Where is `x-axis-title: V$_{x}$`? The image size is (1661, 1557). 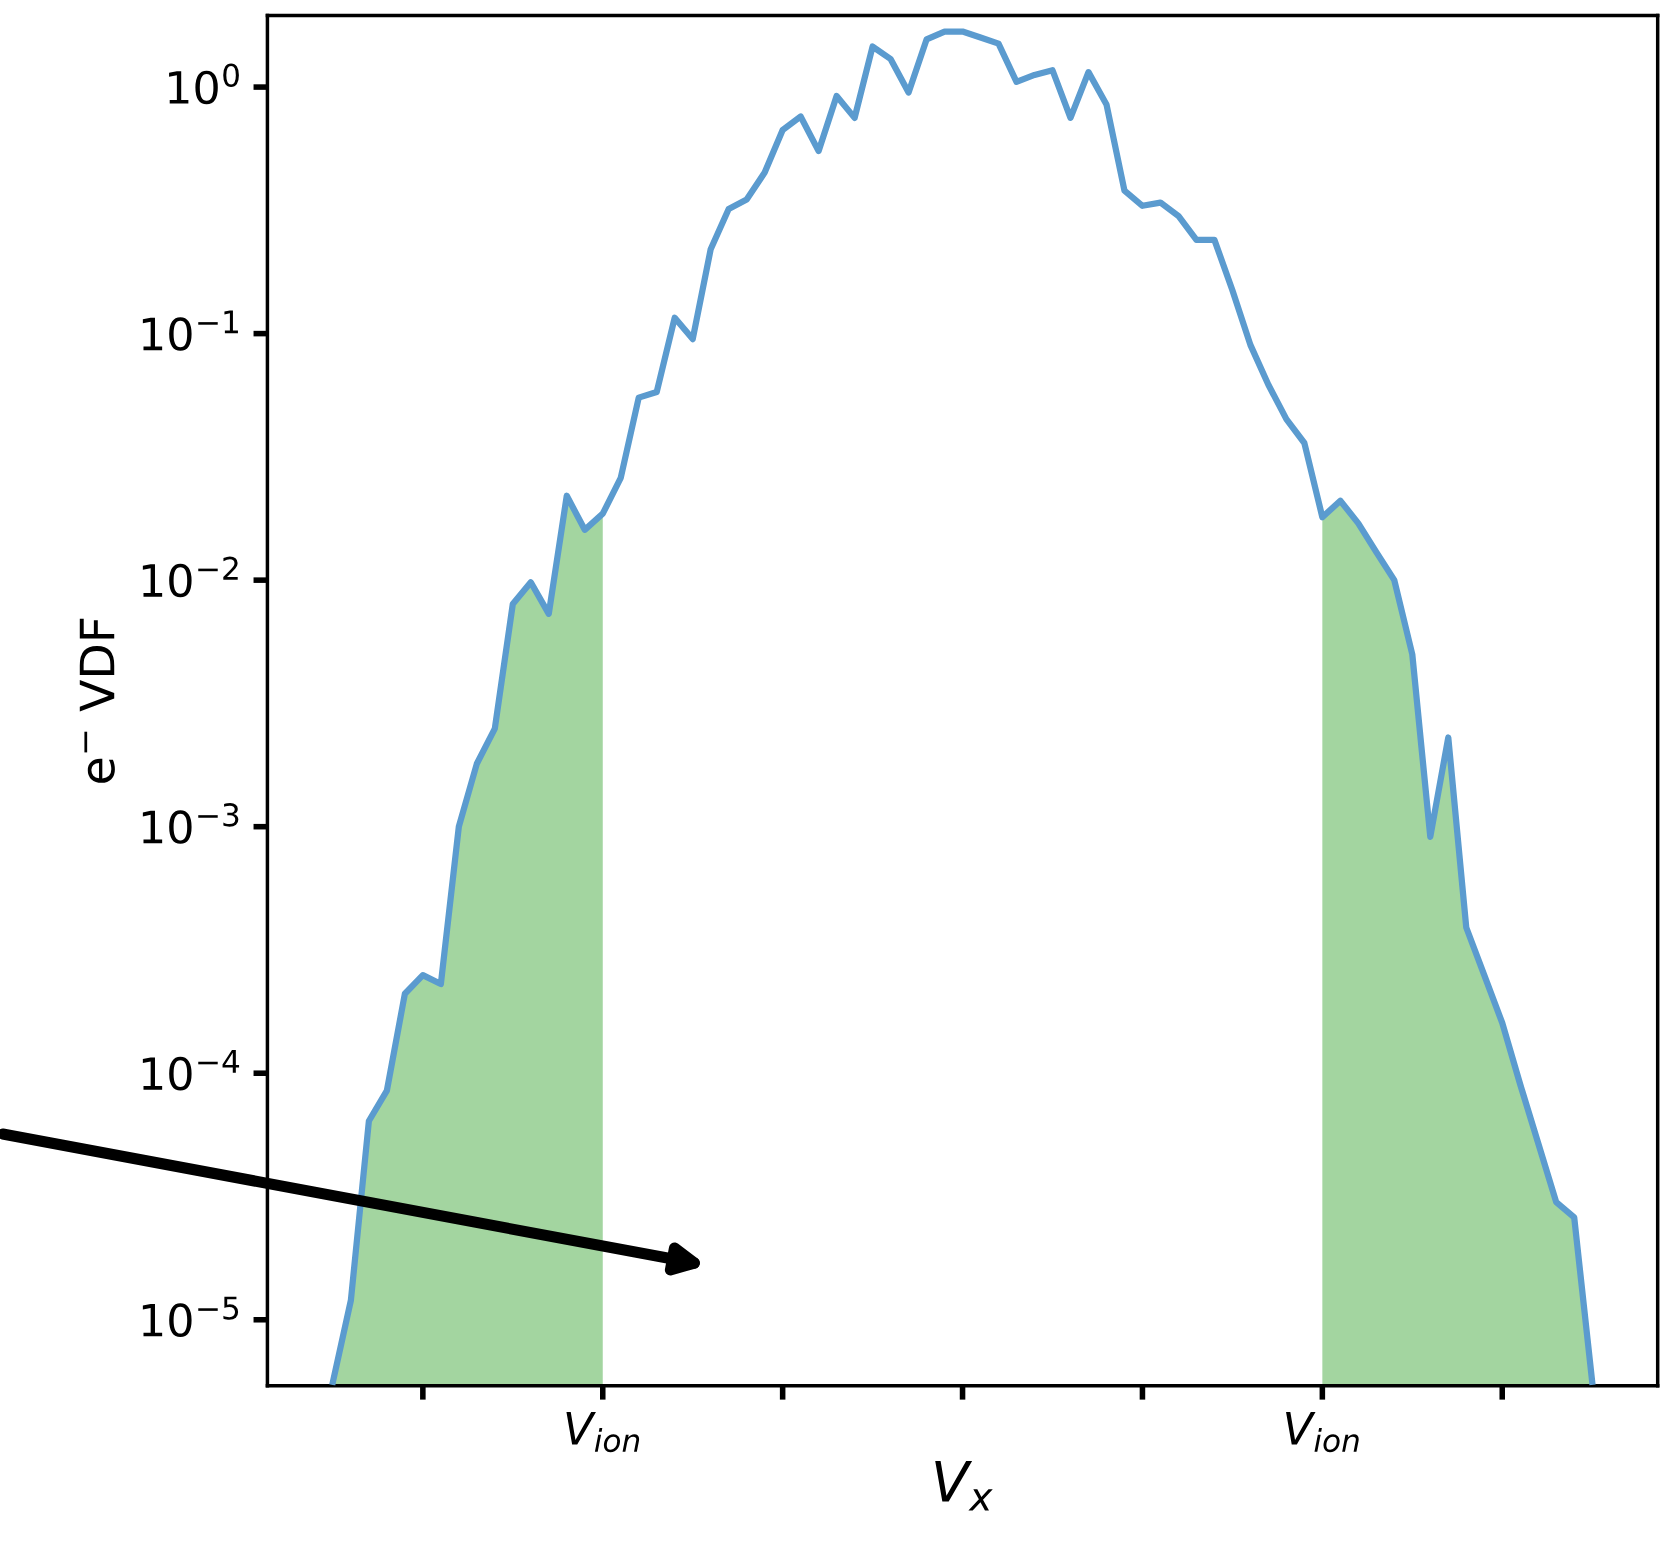
x-axis-title: V$_{x}$ is located at coordinates (964, 1485).